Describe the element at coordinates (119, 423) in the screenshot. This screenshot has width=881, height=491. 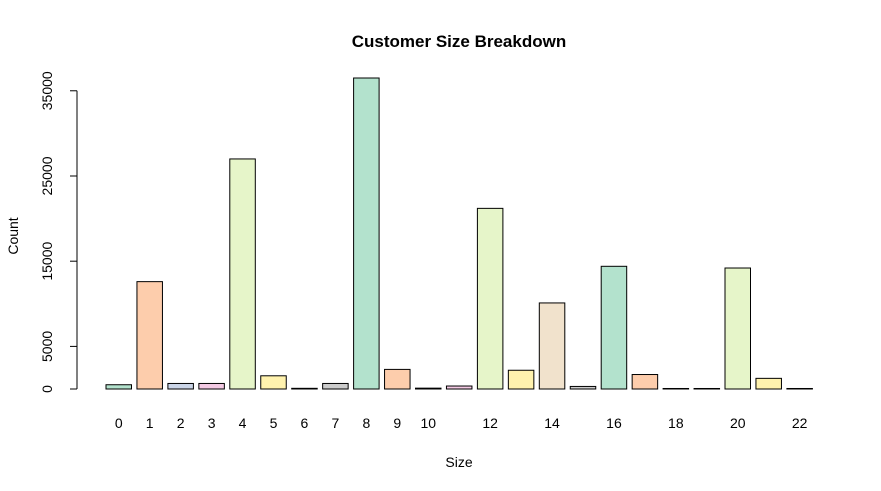
I see `x-tick-label: 0` at that location.